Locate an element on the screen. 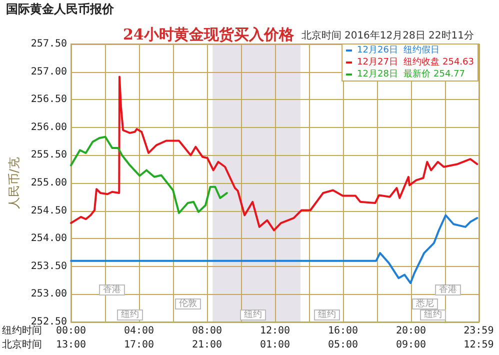  x2-tick-label: 01:00 is located at coordinates (275, 345).